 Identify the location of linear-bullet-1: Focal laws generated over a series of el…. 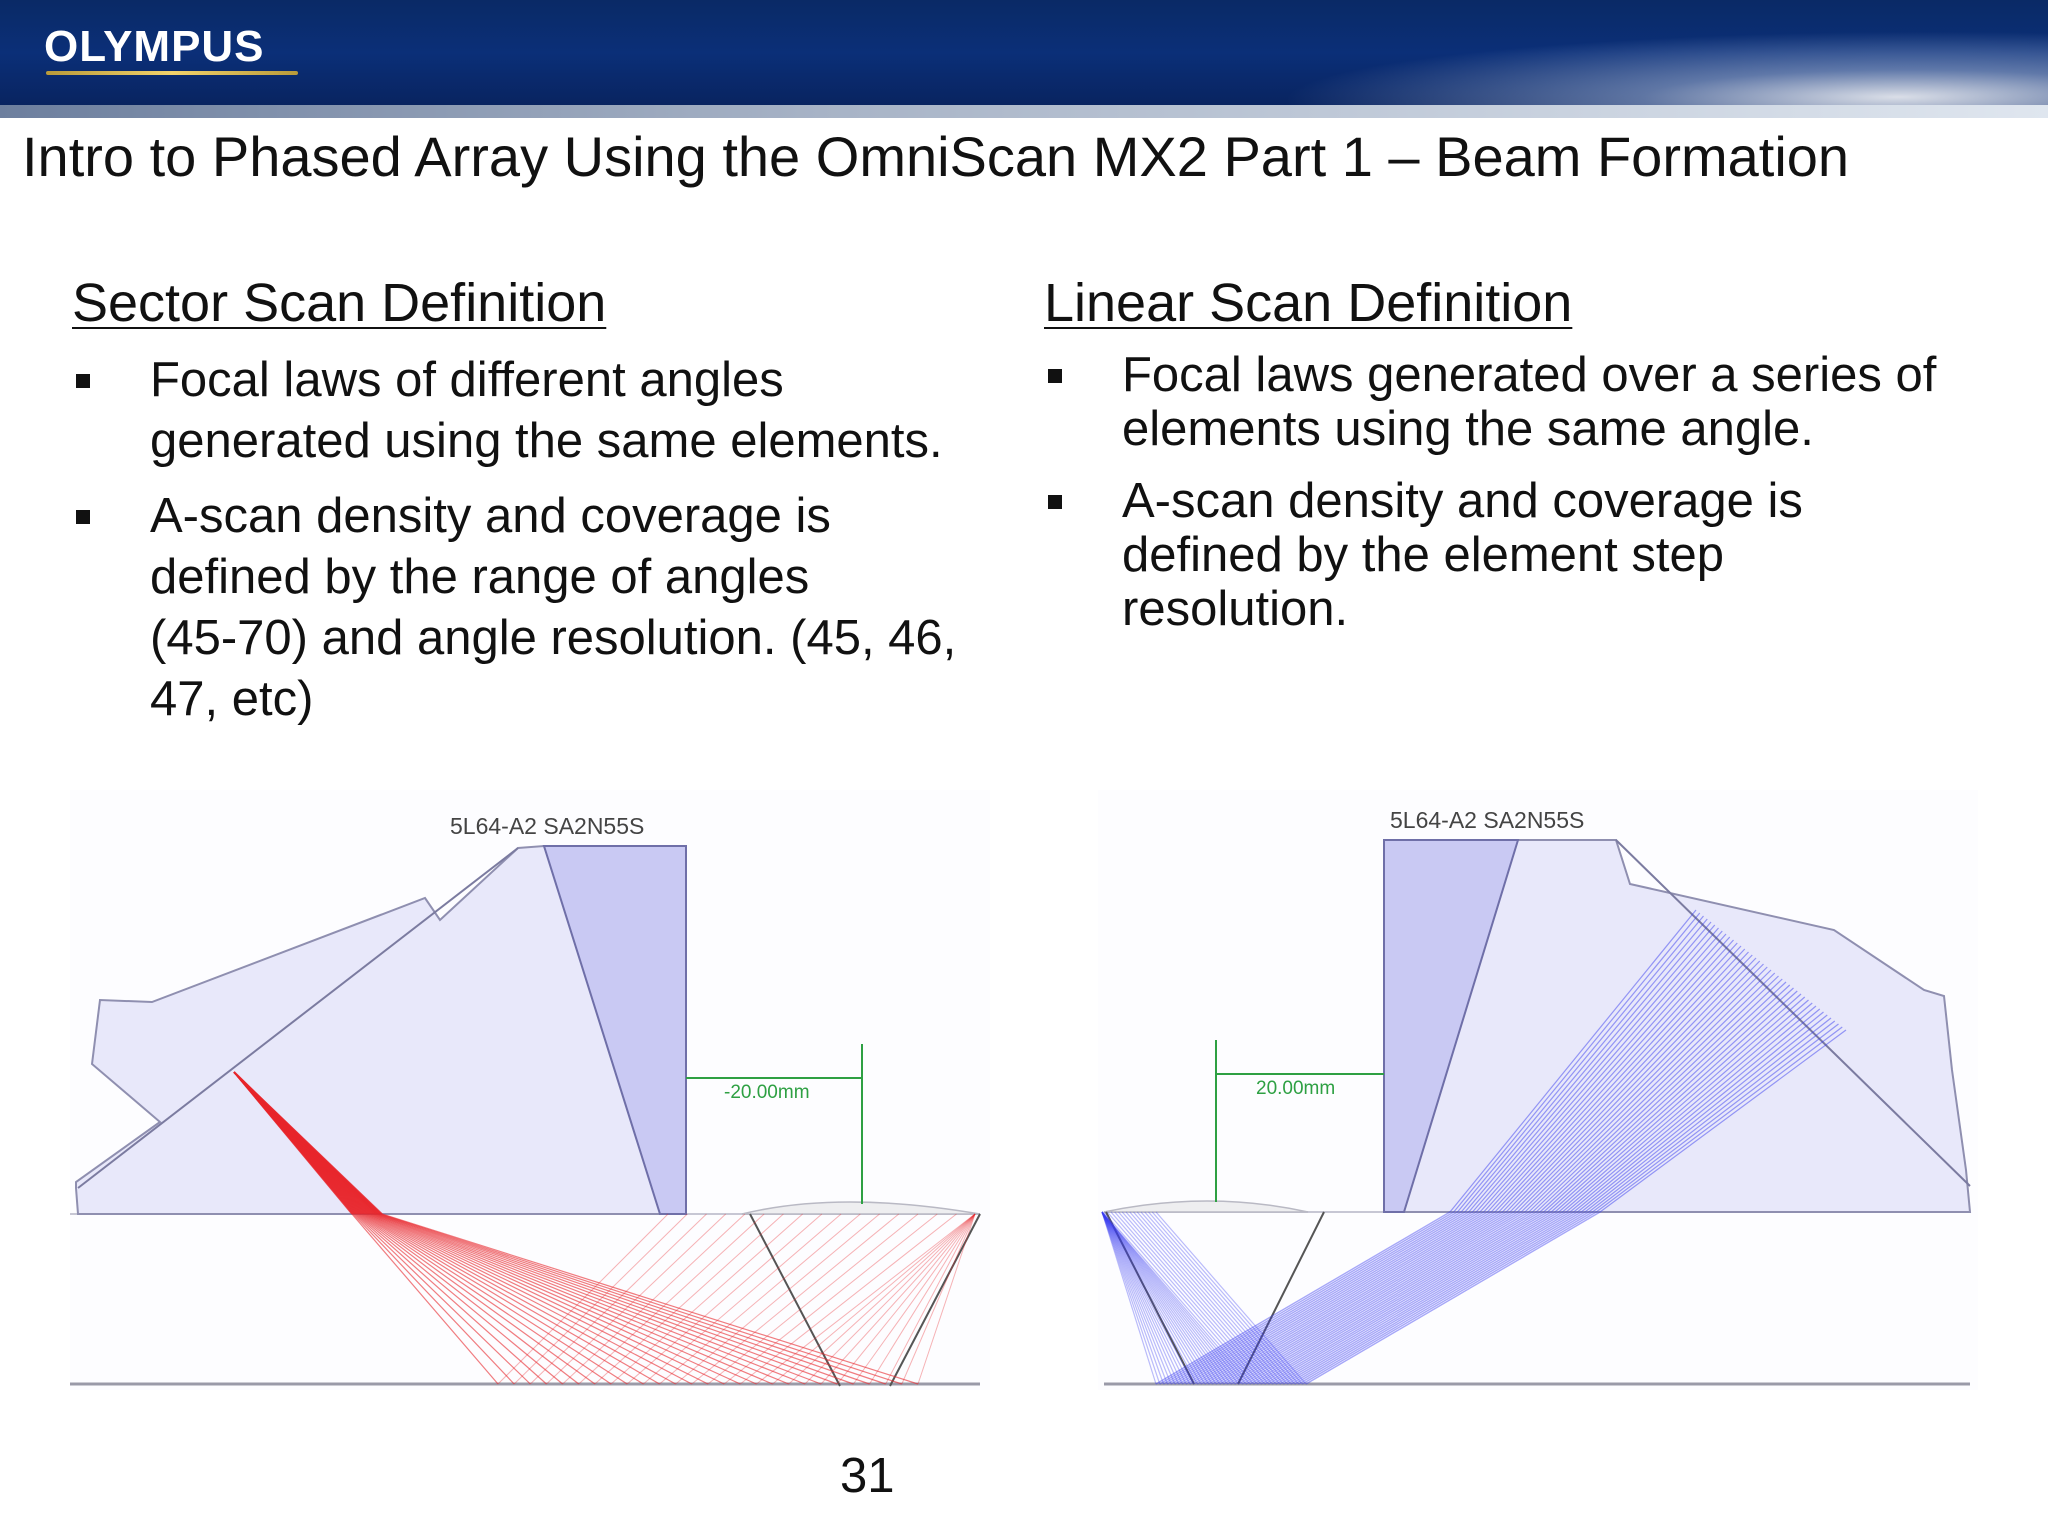
(1524, 402).